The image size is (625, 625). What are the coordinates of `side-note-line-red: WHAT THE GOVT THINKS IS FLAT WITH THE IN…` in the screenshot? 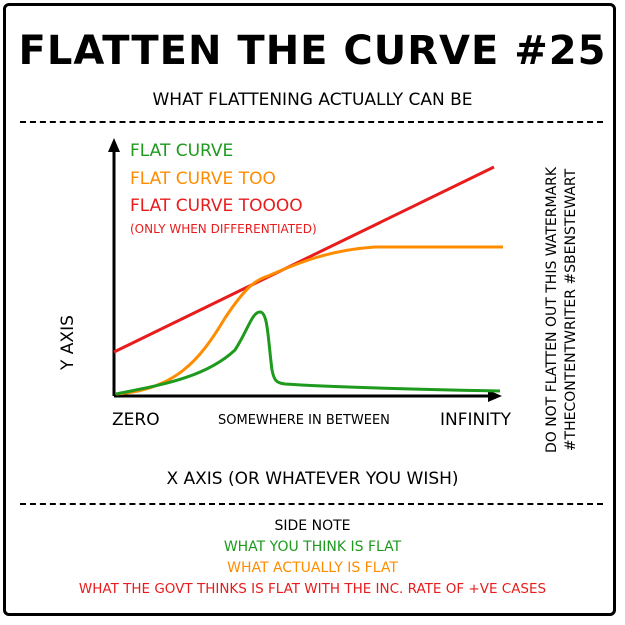 It's located at (312, 589).